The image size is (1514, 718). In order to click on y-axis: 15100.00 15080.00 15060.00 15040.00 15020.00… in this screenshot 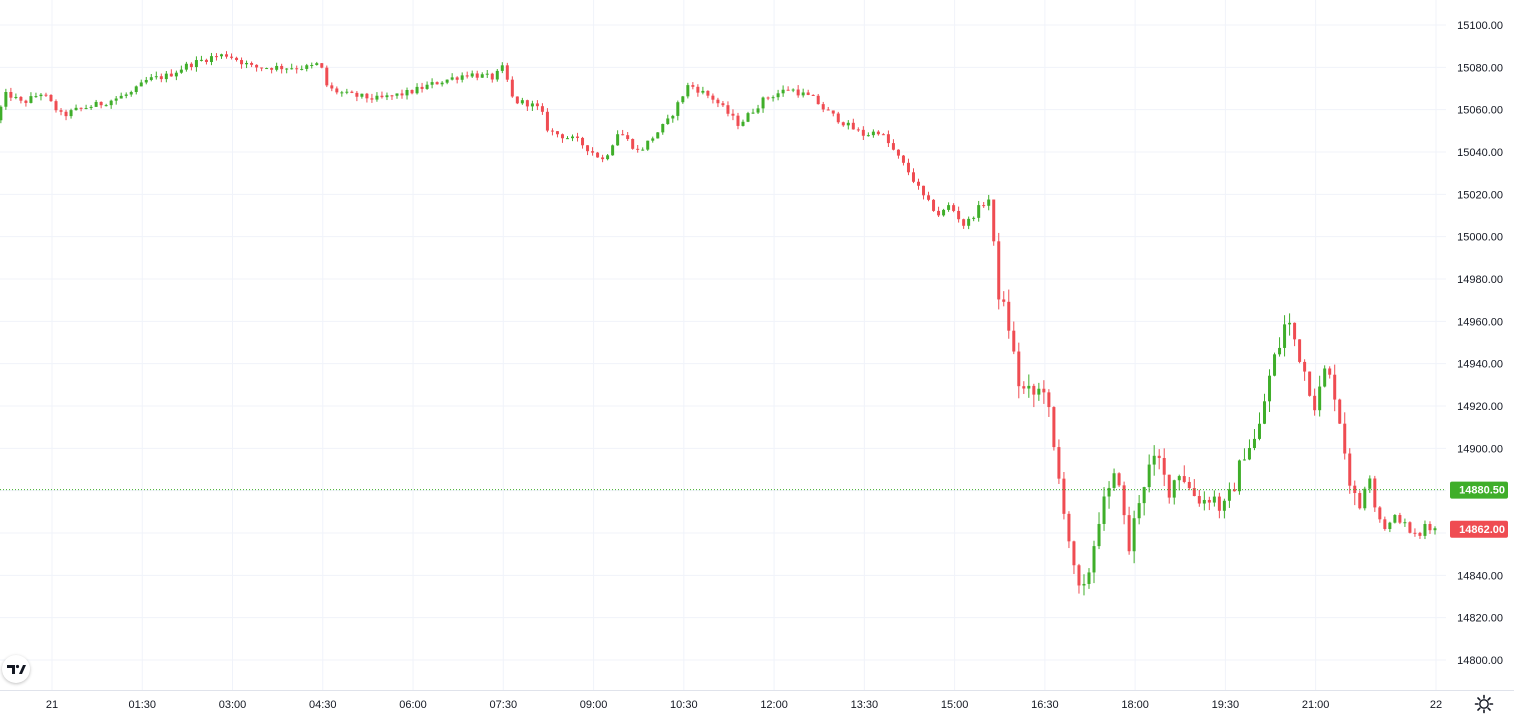, I will do `click(1476, 345)`.